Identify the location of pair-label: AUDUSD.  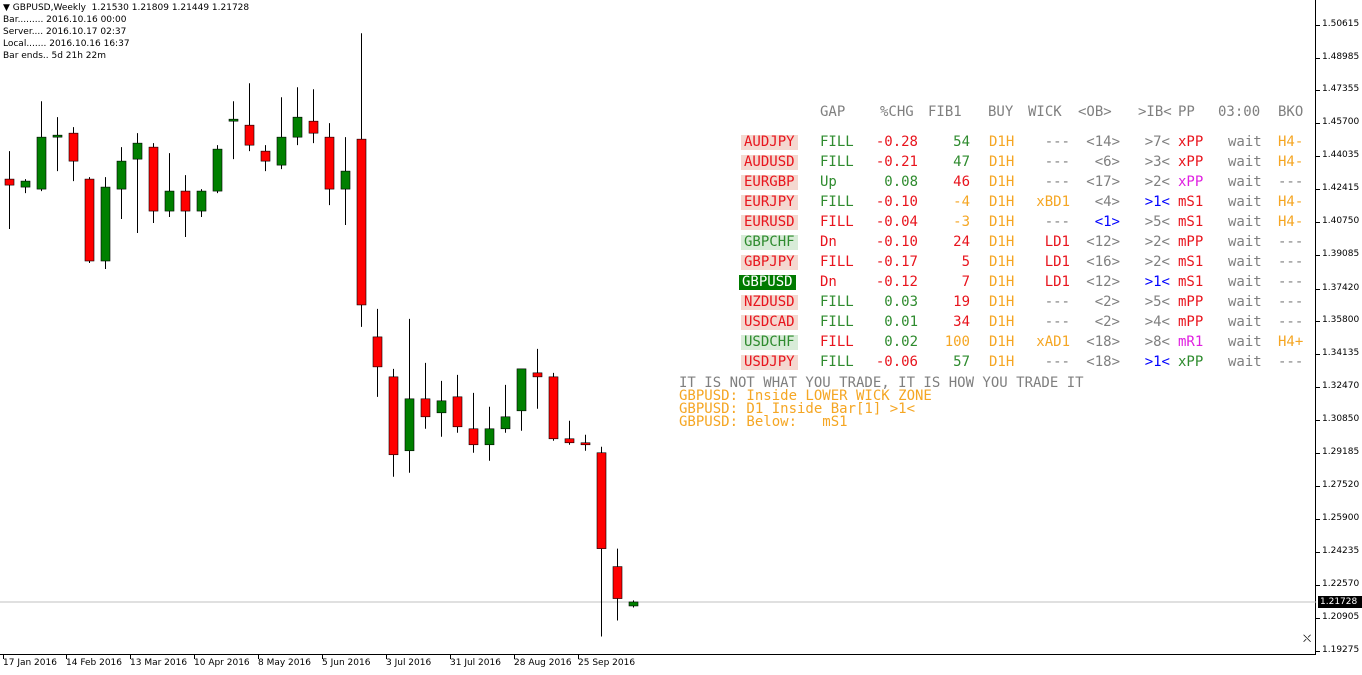
(769, 162).